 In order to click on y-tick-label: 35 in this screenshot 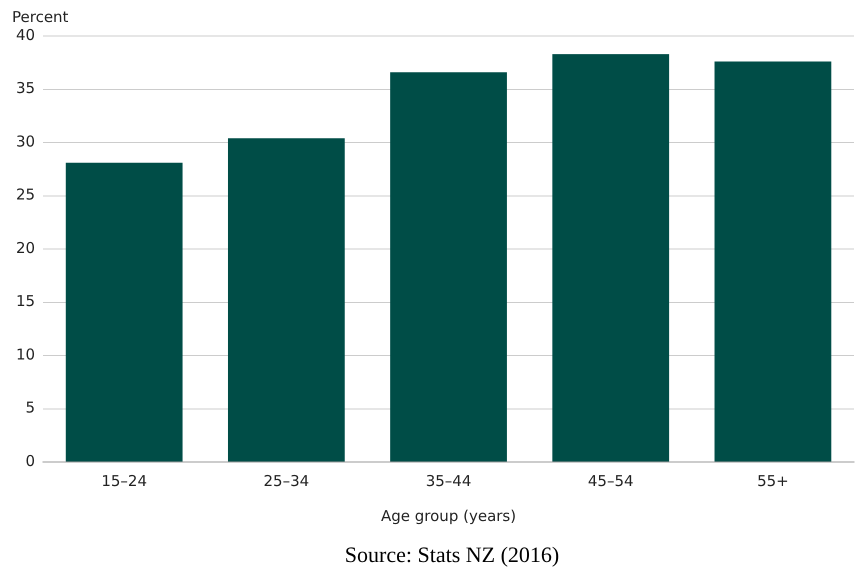, I will do `click(26, 88)`.